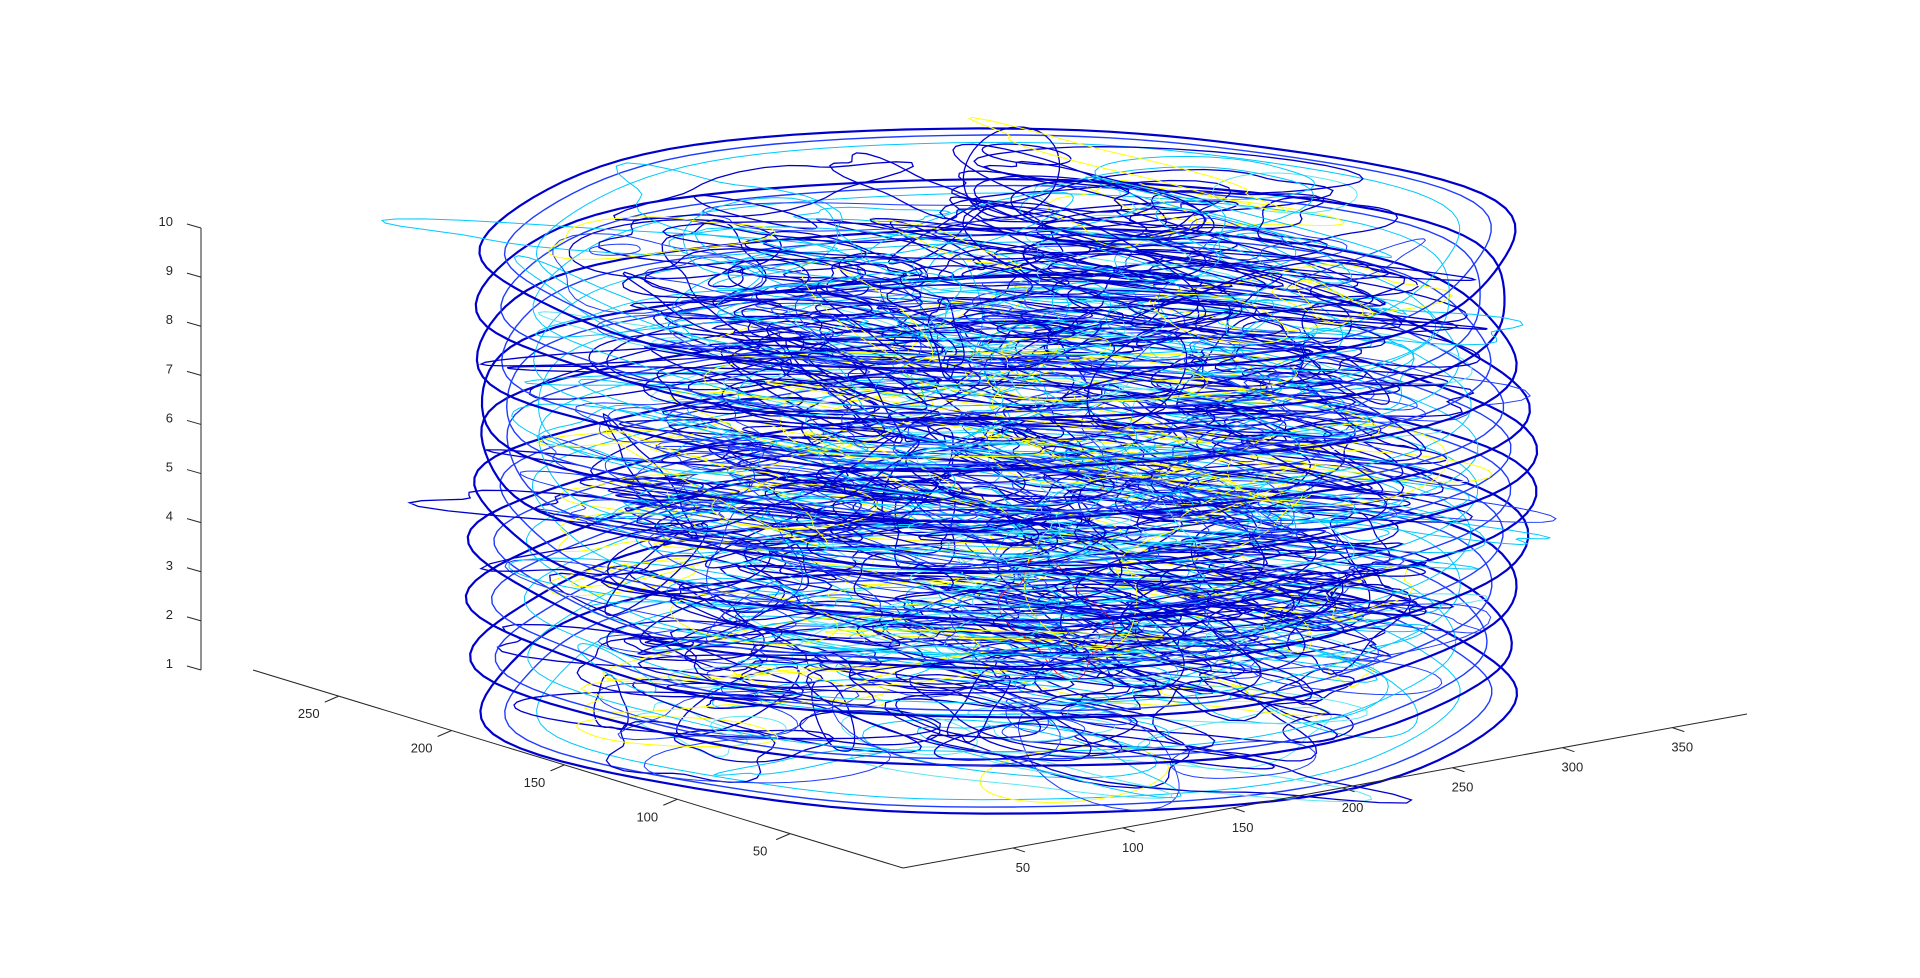 This screenshot has width=1920, height=978. I want to click on x-axis-line, so click(1325, 791).